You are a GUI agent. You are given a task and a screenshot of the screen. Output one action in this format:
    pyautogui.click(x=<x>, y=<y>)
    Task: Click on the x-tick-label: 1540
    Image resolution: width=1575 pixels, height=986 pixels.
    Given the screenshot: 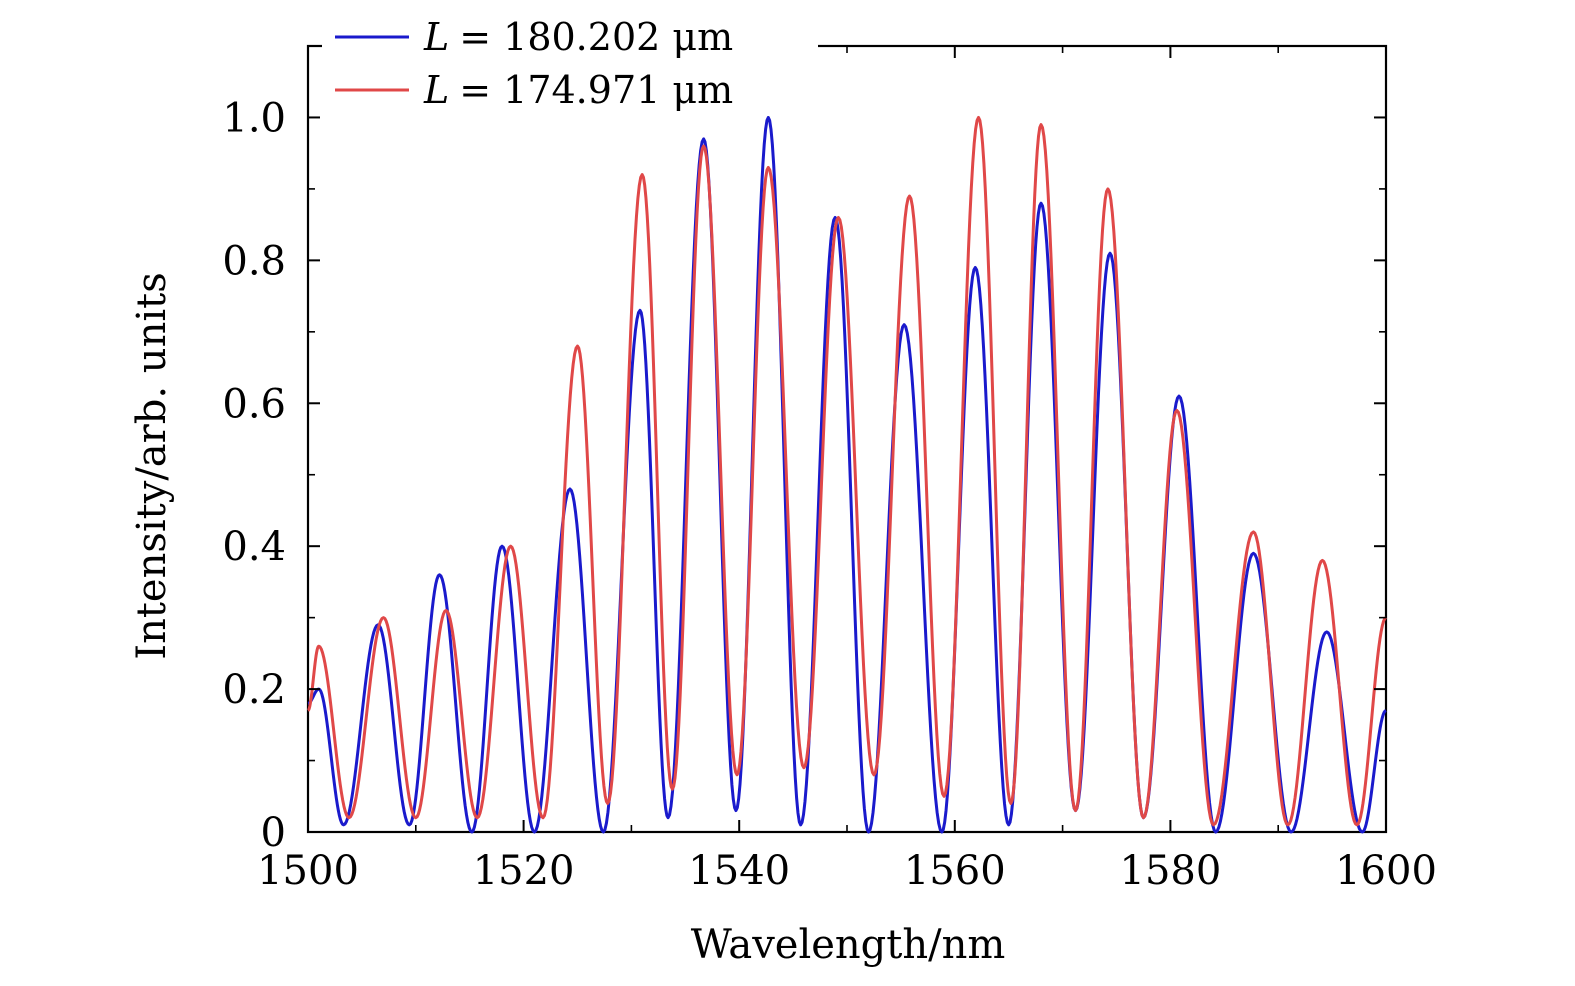 What is the action you would take?
    pyautogui.click(x=739, y=871)
    